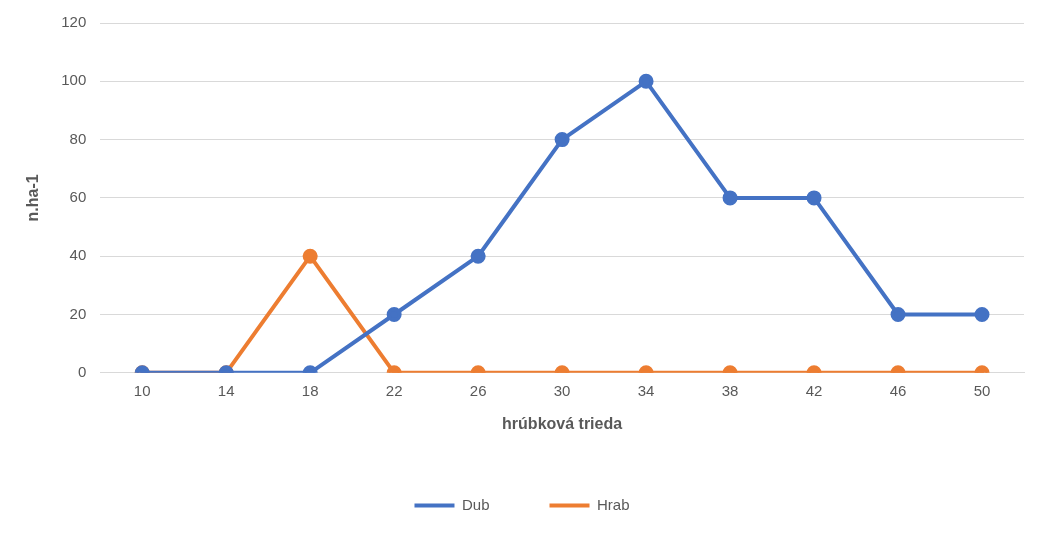 The image size is (1044, 533). I want to click on x-tick-label: 50, so click(982, 390).